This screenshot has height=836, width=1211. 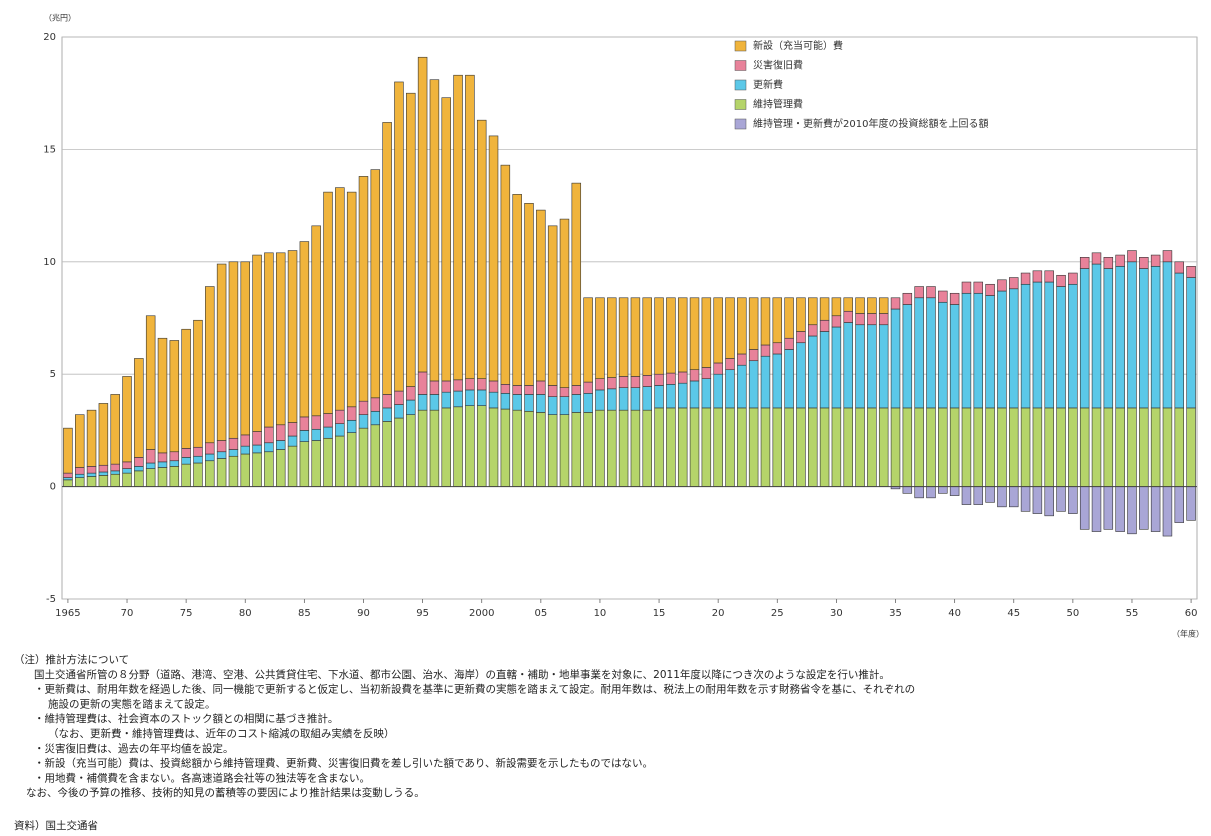 What do you see at coordinates (225, 792) in the screenshot?
I see `note-line: なお、今後の予算の推移、技術的知見の蓄積等の要因により推計結果は変動しうる。` at bounding box center [225, 792].